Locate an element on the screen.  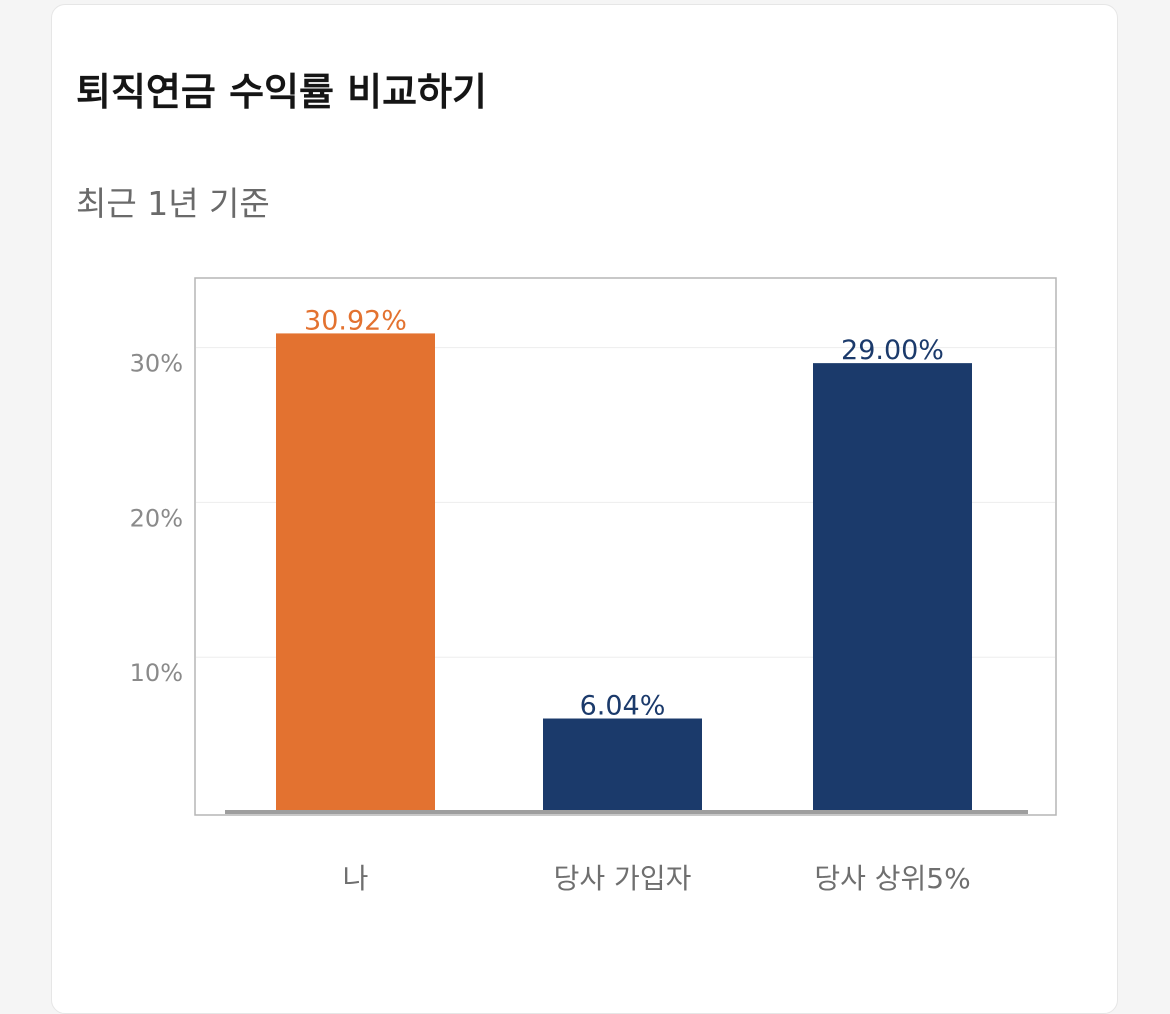
category-label: 당사 상위5% is located at coordinates (892, 878).